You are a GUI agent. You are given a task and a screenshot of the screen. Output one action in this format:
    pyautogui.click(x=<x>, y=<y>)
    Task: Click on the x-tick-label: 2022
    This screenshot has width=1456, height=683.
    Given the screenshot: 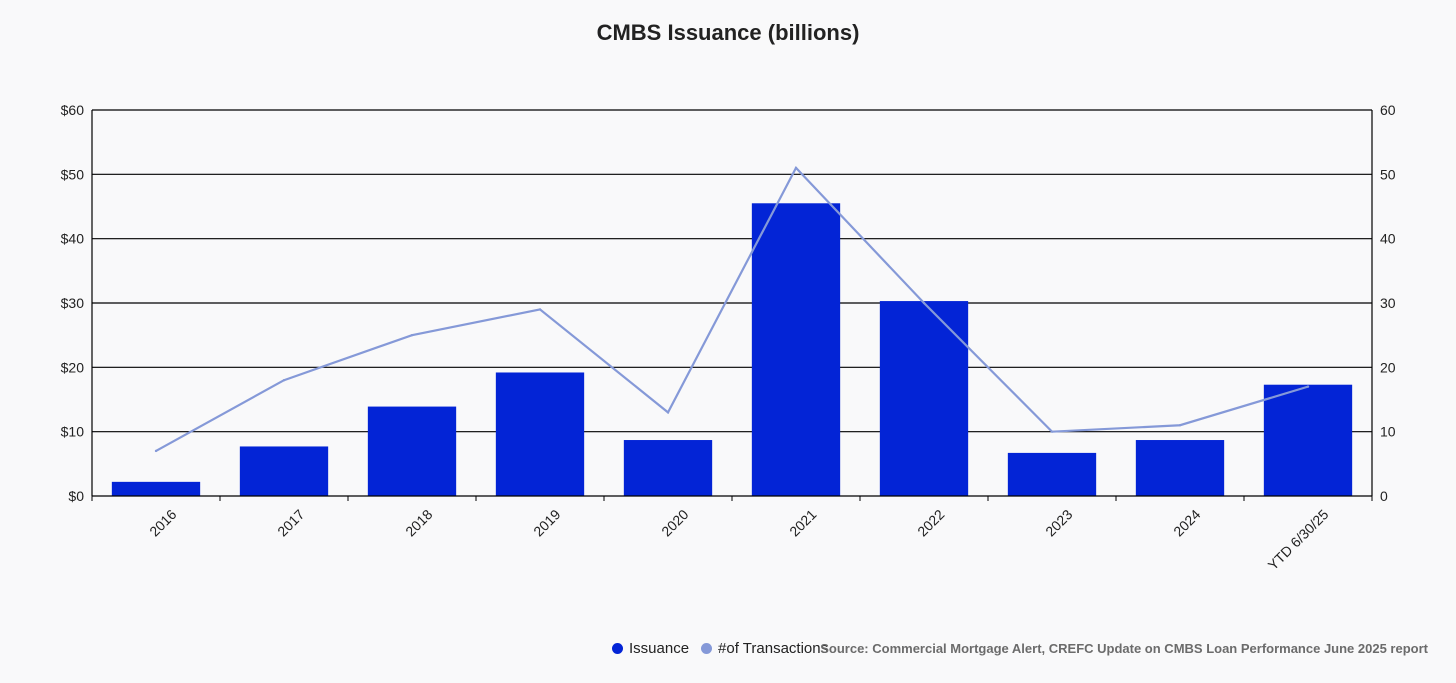 What is the action you would take?
    pyautogui.click(x=930, y=522)
    